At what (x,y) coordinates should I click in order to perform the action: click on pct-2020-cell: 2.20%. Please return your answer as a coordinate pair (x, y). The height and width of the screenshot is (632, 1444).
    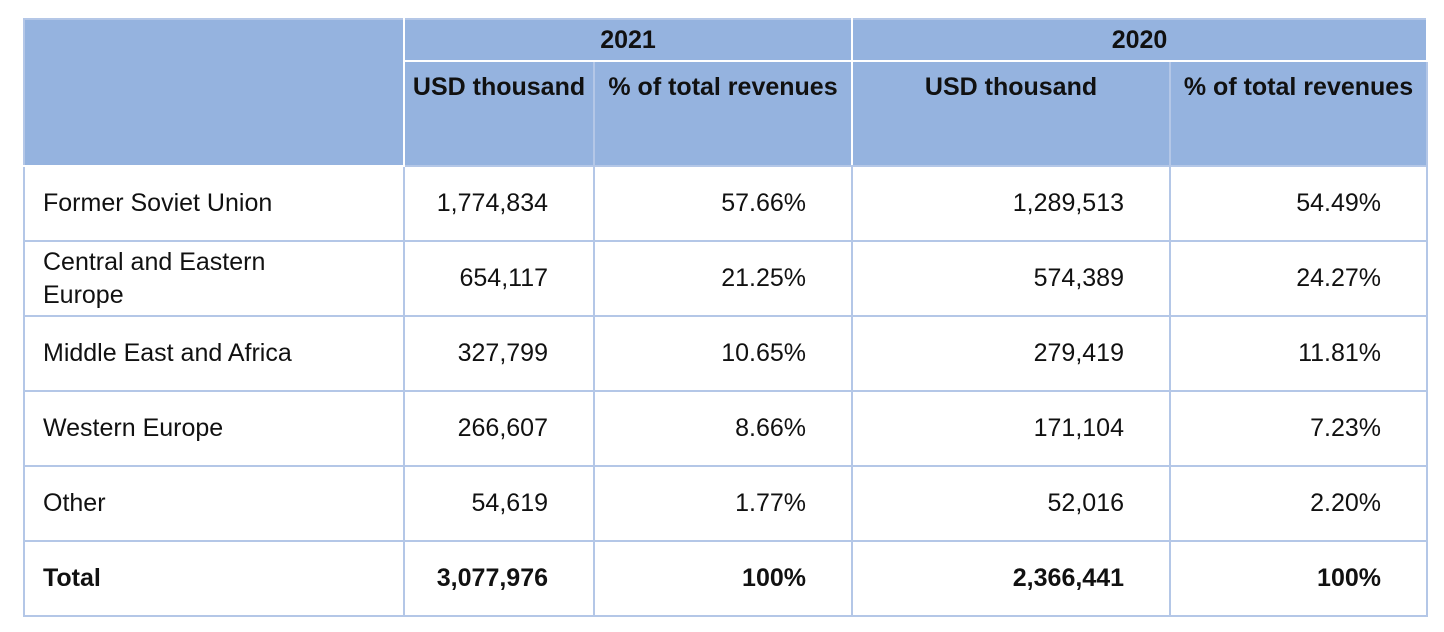
    Looking at the image, I should click on (1298, 503).